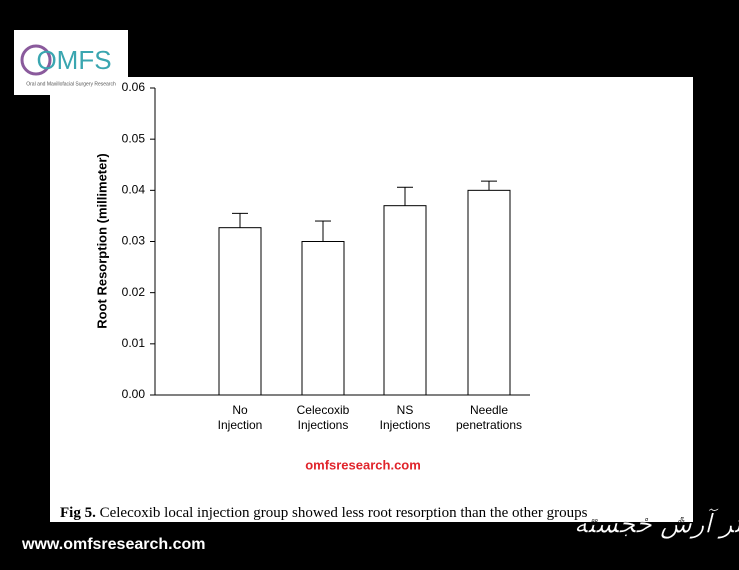 This screenshot has height=570, width=739. I want to click on y-tick-label: 0.00, so click(134, 394).